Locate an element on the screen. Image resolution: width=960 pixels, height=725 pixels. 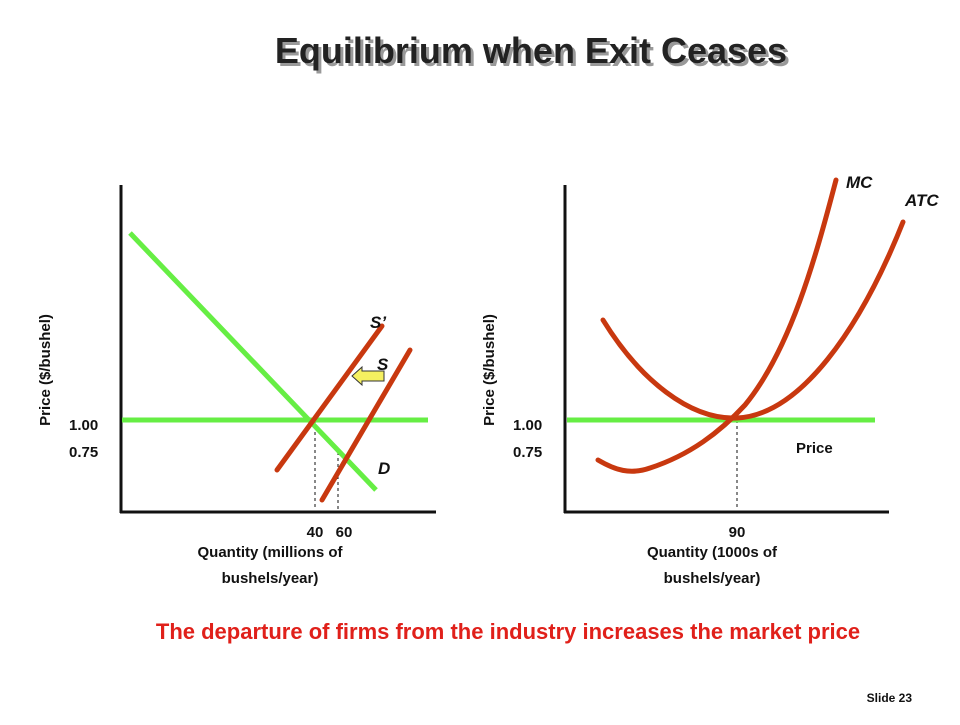
shift-arrow is located at coordinates (368, 376).